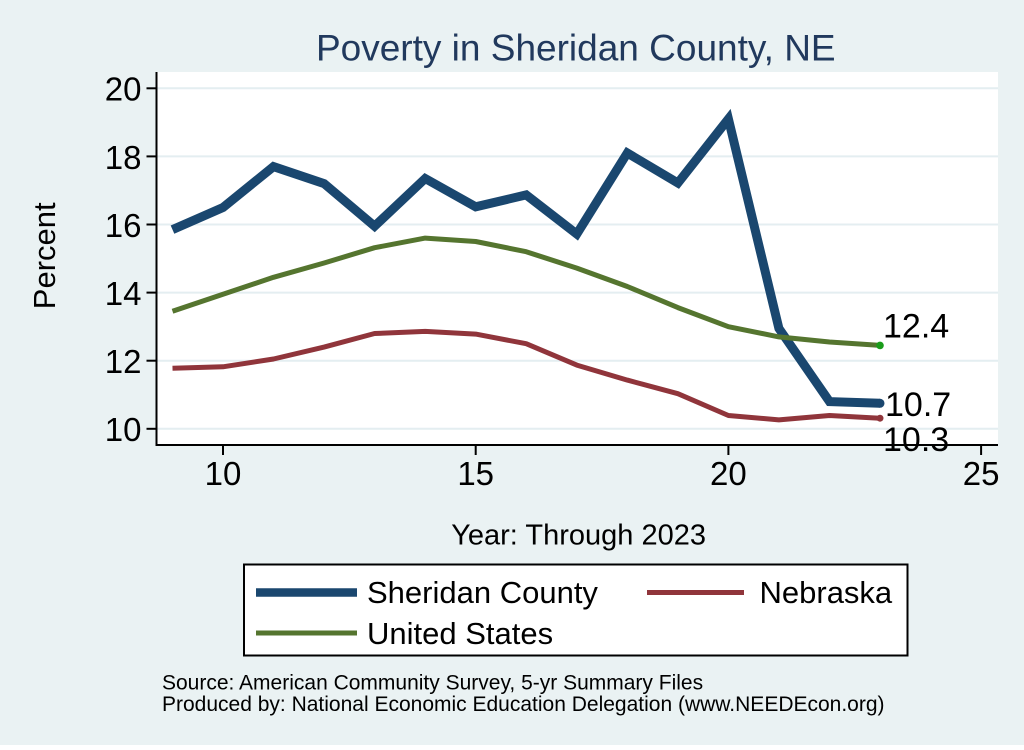 The width and height of the screenshot is (1024, 750). I want to click on svg-text: 16, so click(123, 225).